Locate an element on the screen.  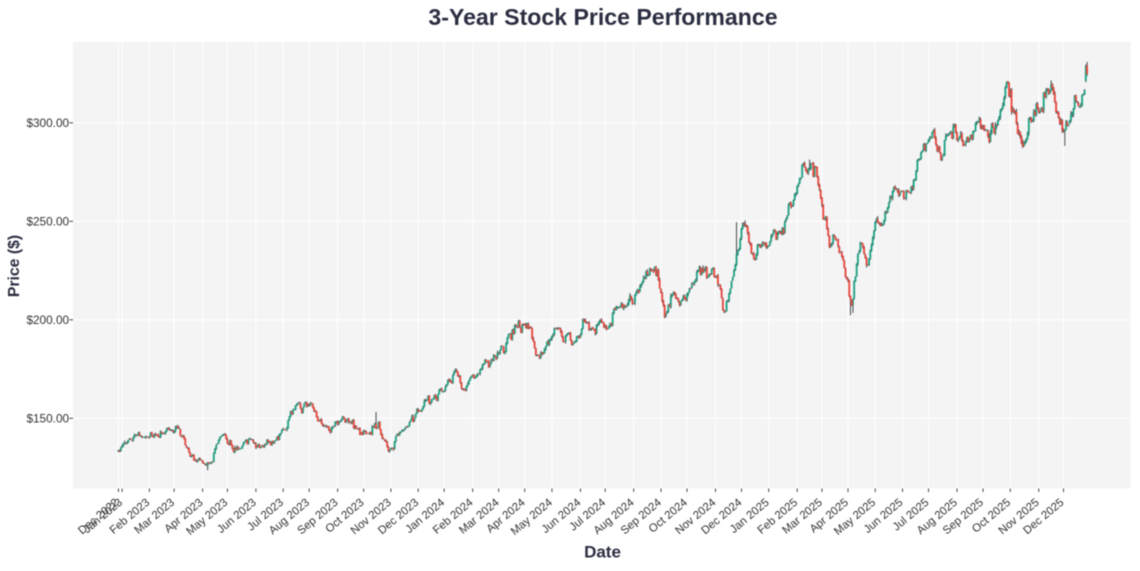
svg-text: $200.00 is located at coordinates (47, 320).